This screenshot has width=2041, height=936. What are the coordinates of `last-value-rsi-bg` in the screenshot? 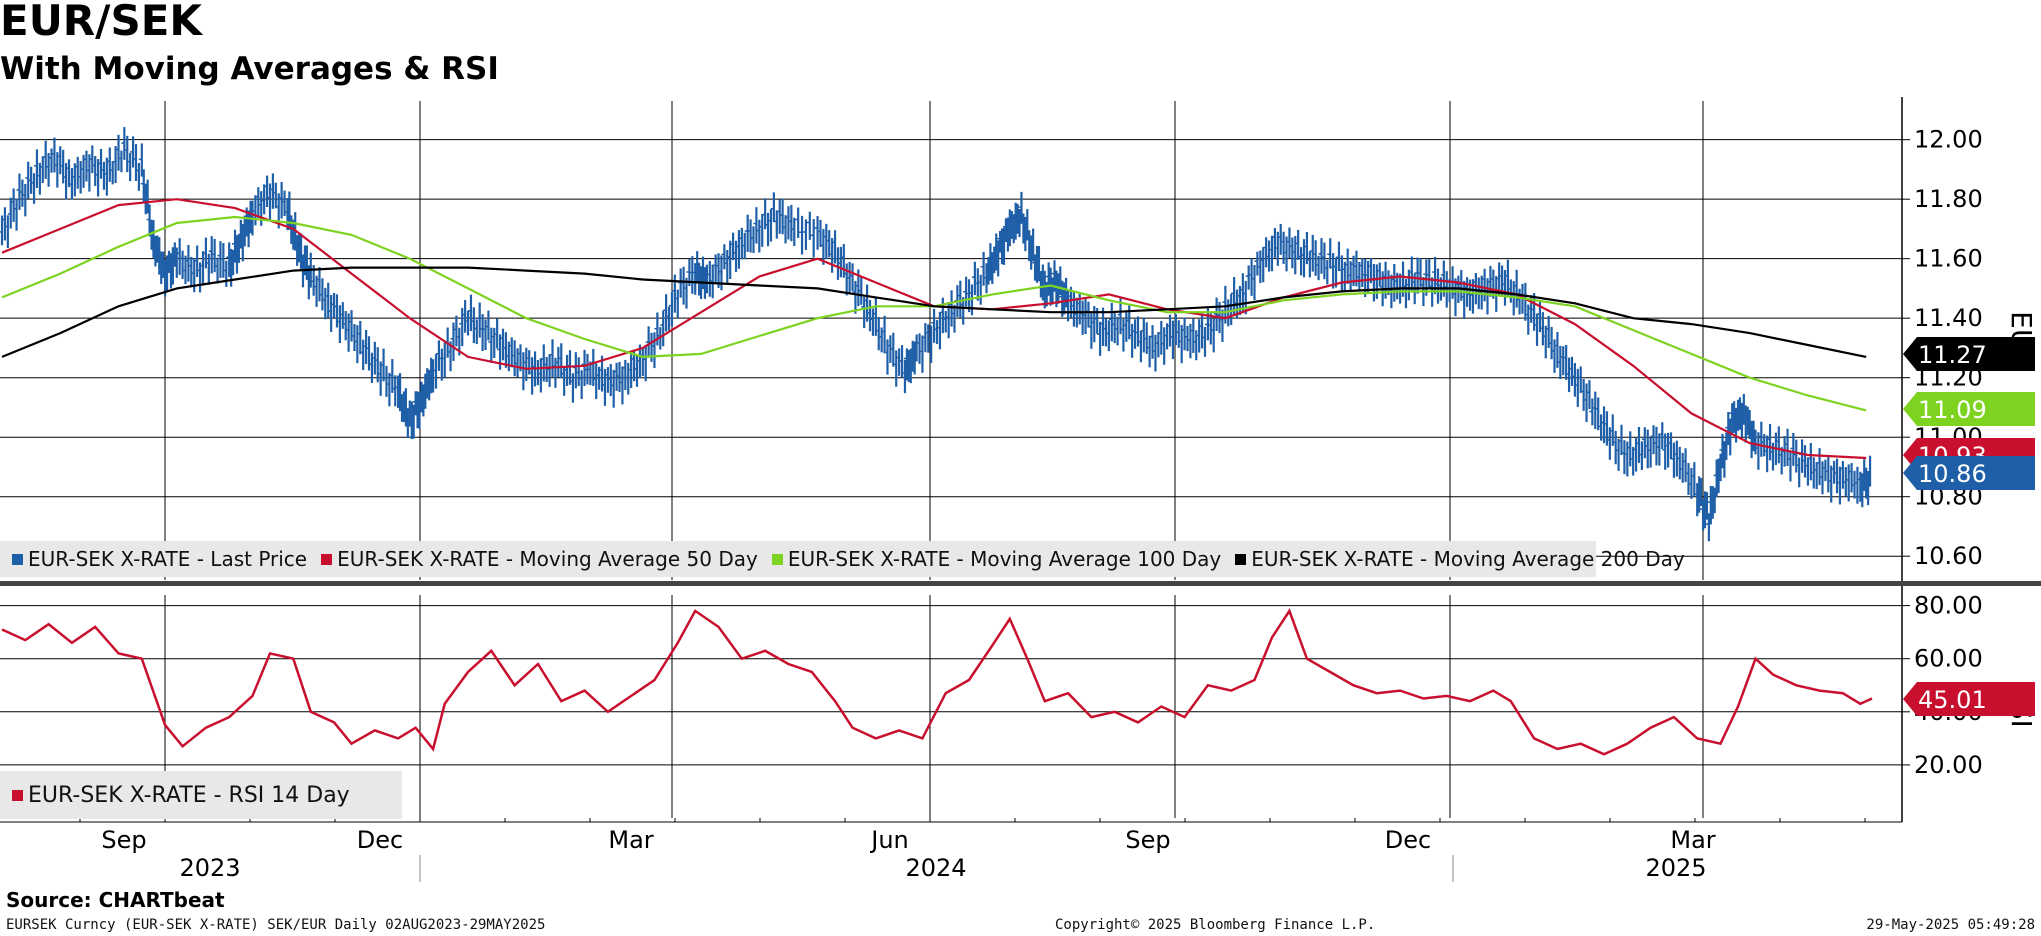 It's located at (1969, 699).